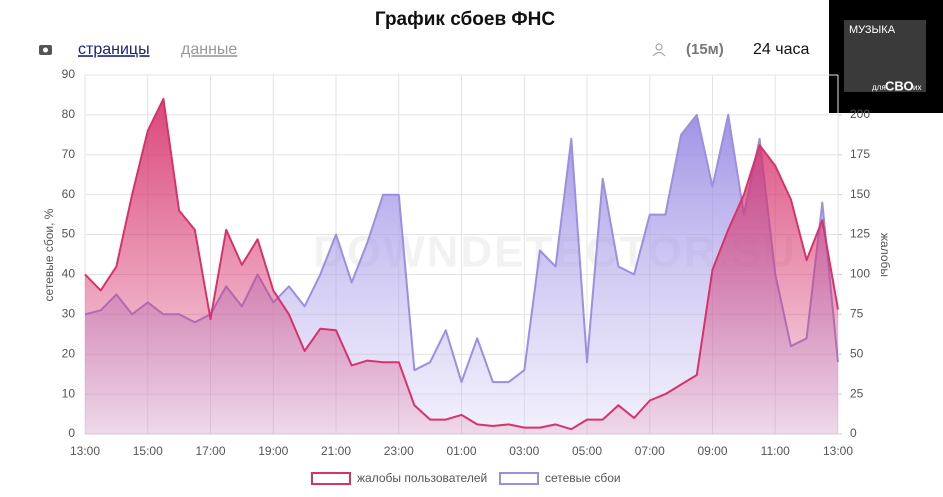 The image size is (943, 497). What do you see at coordinates (69, 353) in the screenshot?
I see `y-tick-label: 20` at bounding box center [69, 353].